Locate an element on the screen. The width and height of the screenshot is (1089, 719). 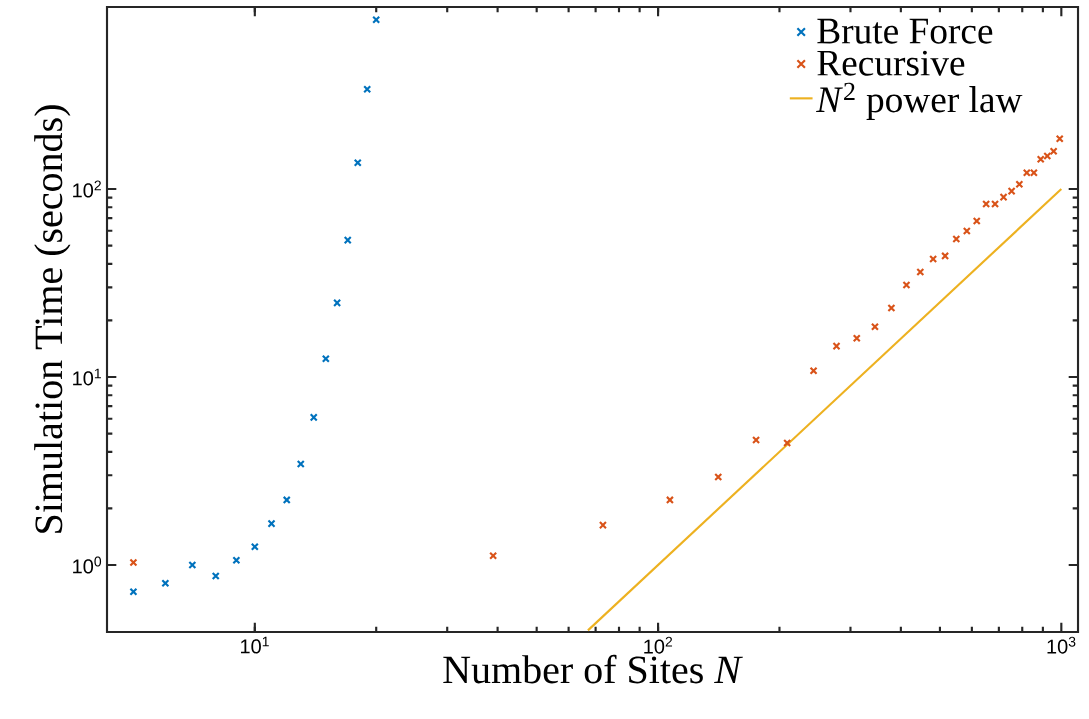
legend-label: Recursive is located at coordinates (891, 63).